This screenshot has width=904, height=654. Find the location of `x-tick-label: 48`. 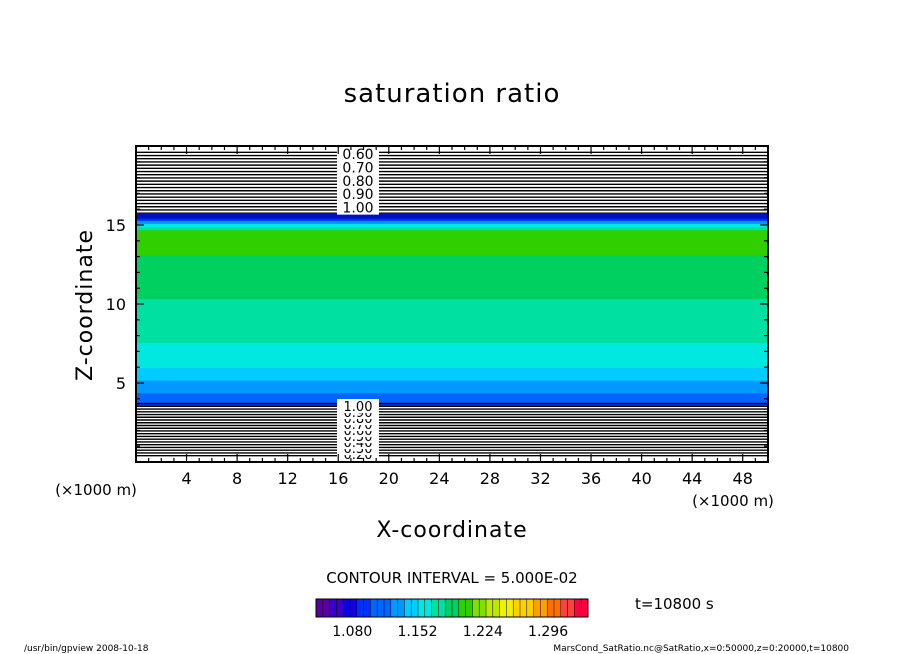

x-tick-label: 48 is located at coordinates (743, 478).